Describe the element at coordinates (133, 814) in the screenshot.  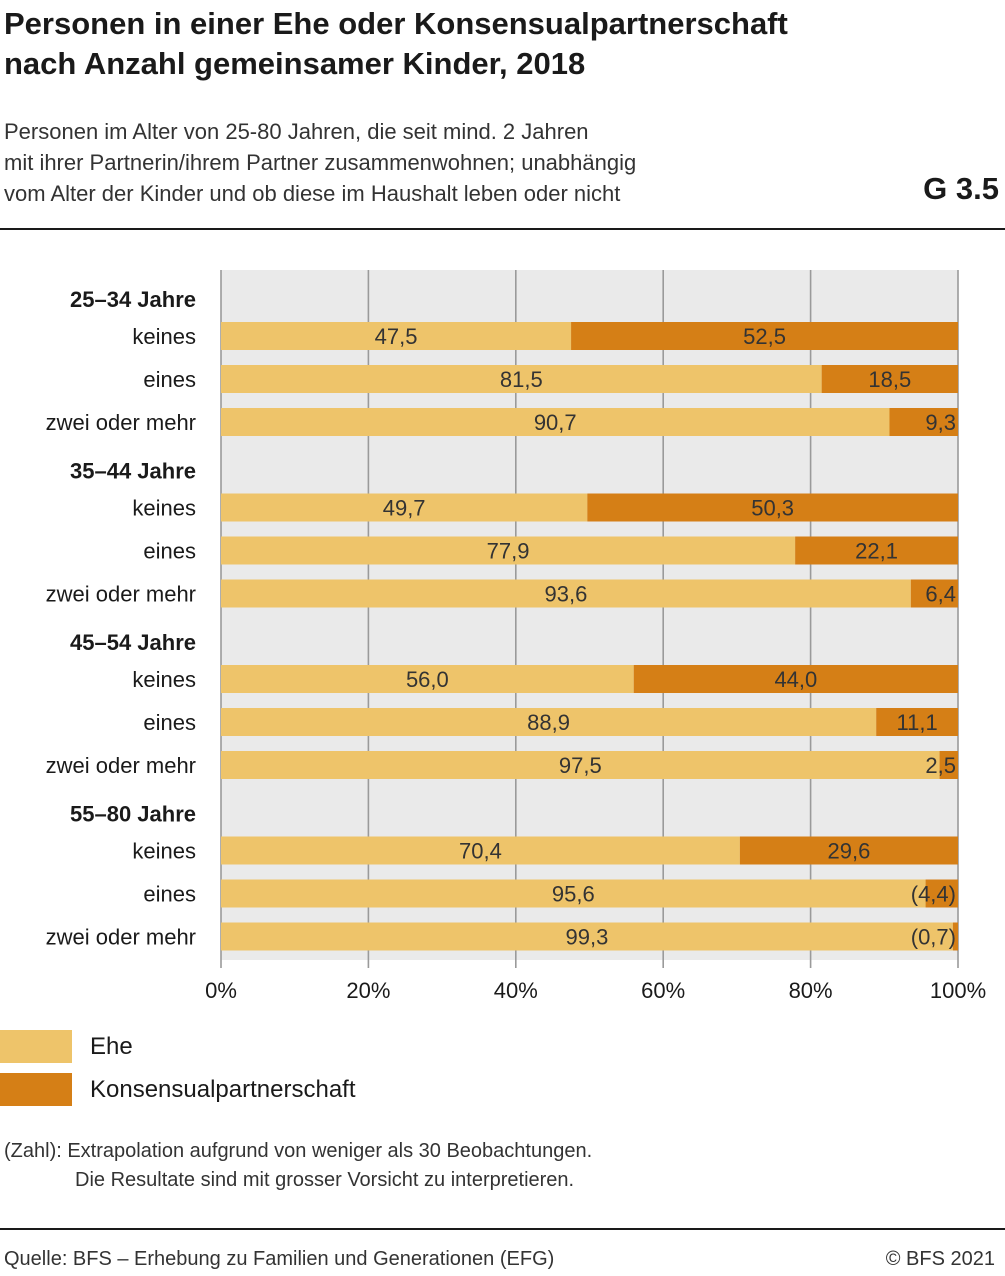
I see `group-label: 55–80 Jahre` at that location.